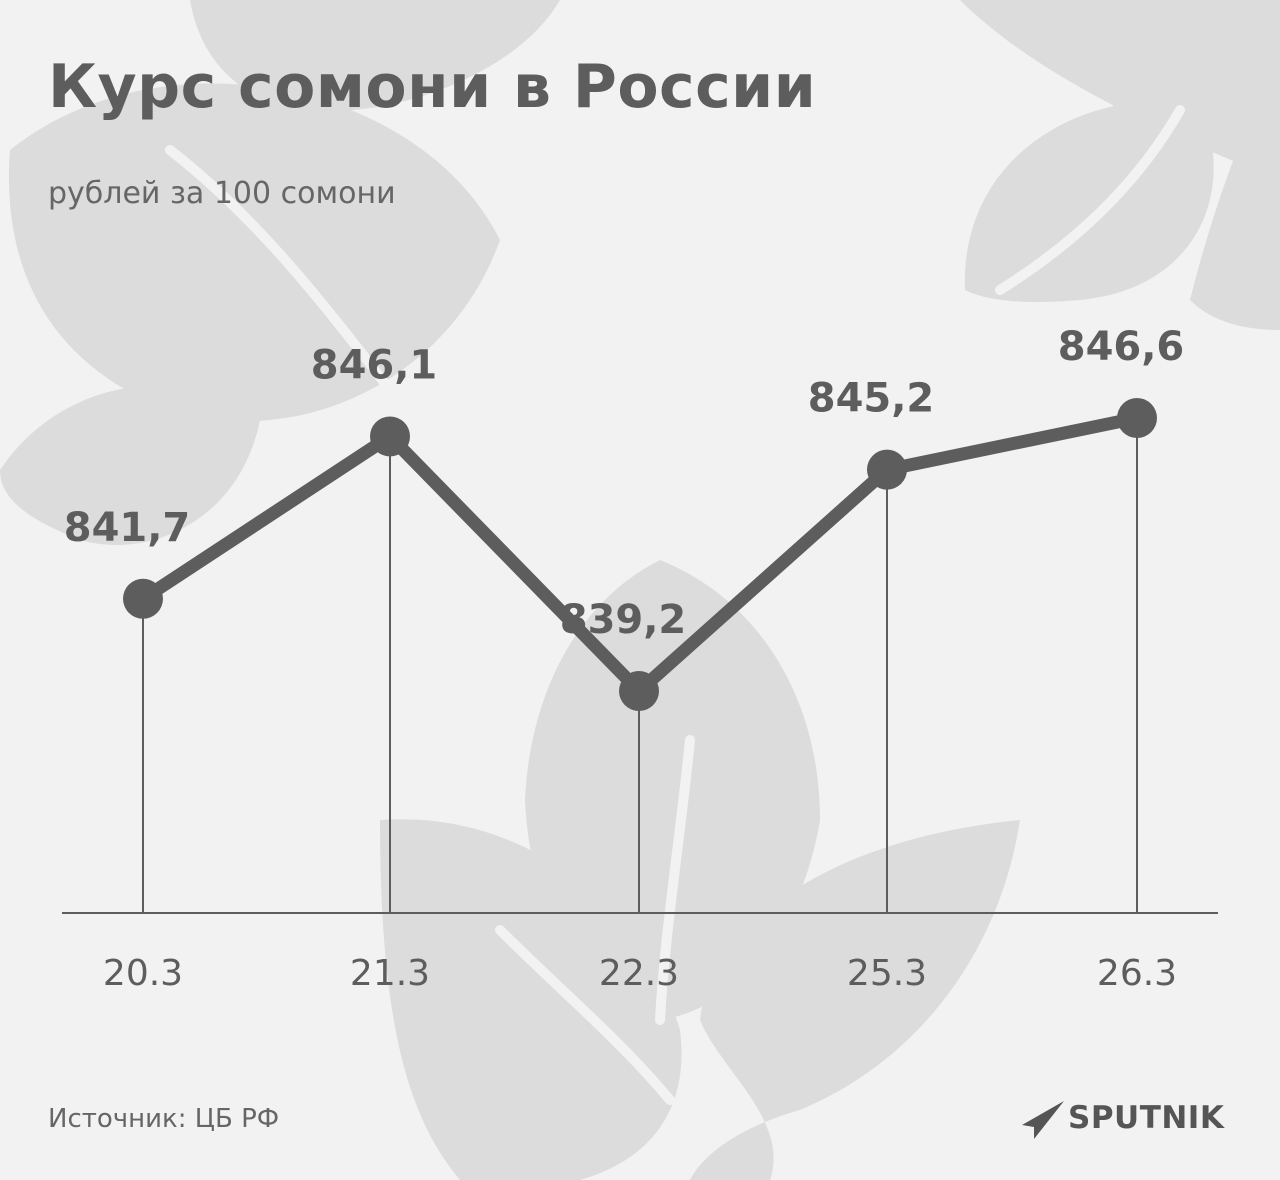  Describe the element at coordinates (143, 973) in the screenshot. I see `x-tick-label-20.3: 20.3` at that location.